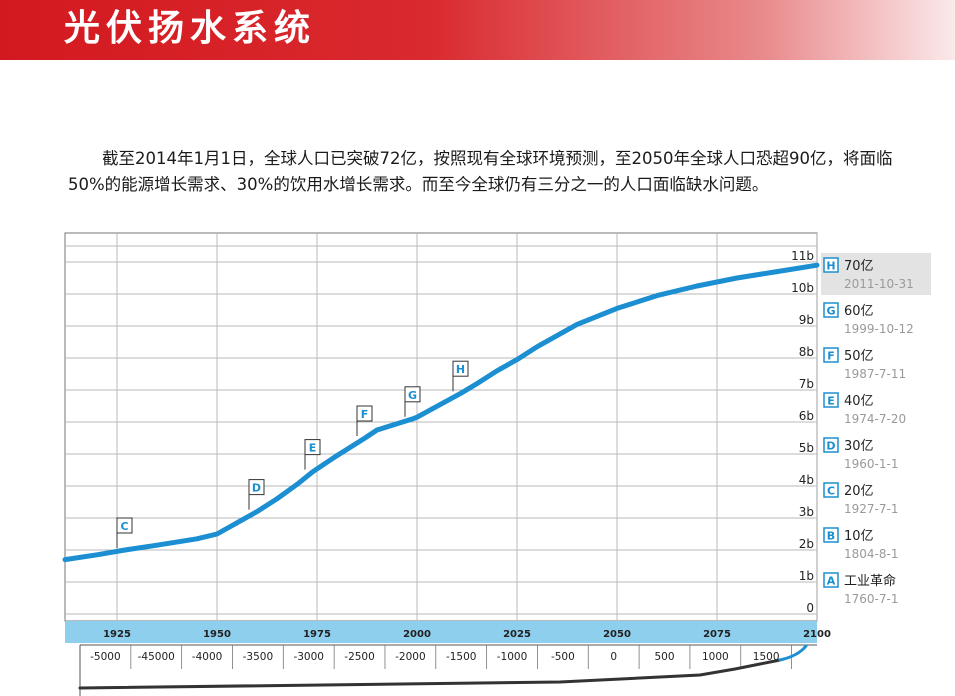 Image resolution: width=955 pixels, height=696 pixels. I want to click on legend-letter: C, so click(831, 491).